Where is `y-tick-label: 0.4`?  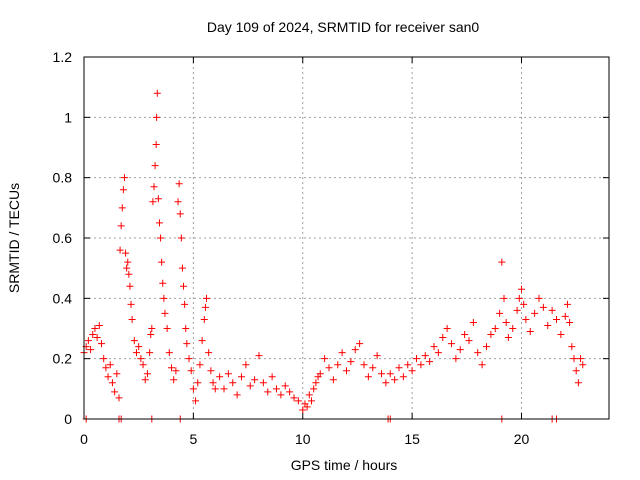
y-tick-label: 0.4 is located at coordinates (63, 298).